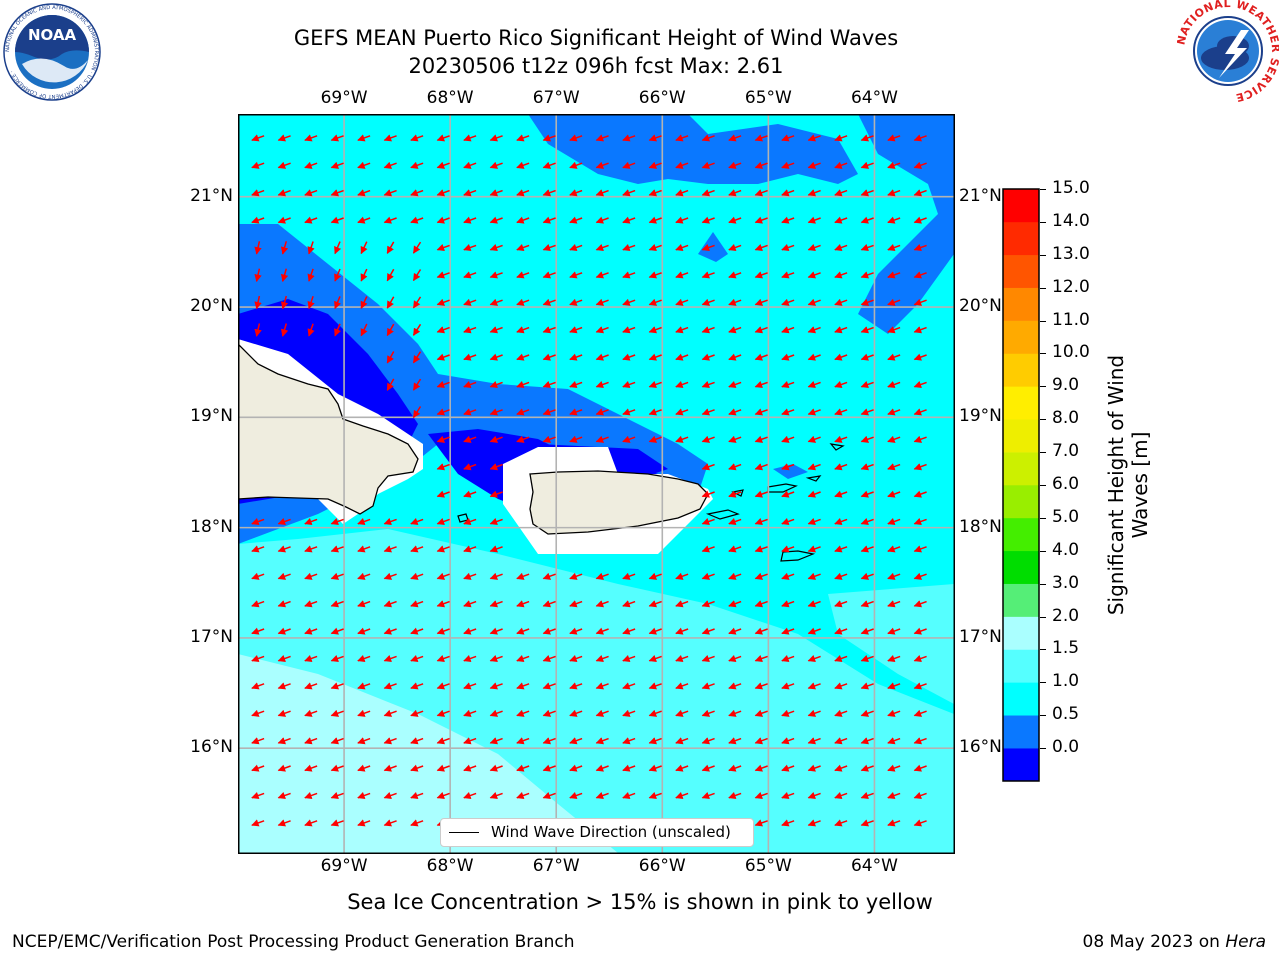 Image resolution: width=1280 pixels, height=960 pixels. Describe the element at coordinates (211, 636) in the screenshot. I see `lat-tick-left: 17°N` at that location.